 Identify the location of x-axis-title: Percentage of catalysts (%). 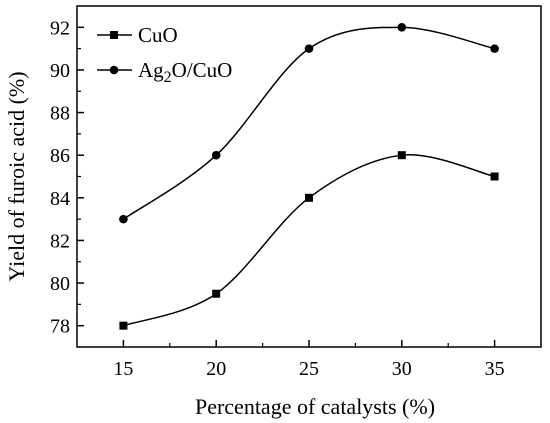
(315, 406).